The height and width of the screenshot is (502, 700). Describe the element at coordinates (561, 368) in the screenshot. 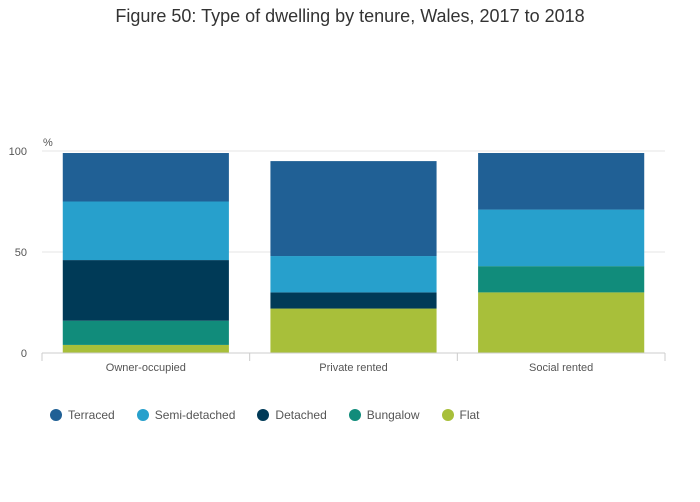

I see `x-category-label: Social rented` at that location.